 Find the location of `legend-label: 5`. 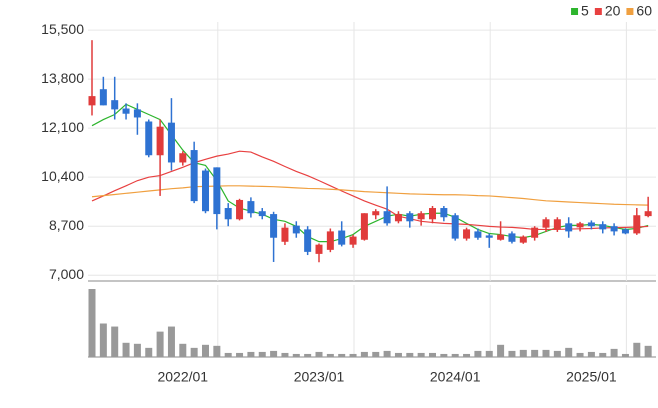

legend-label: 5 is located at coordinates (585, 11).